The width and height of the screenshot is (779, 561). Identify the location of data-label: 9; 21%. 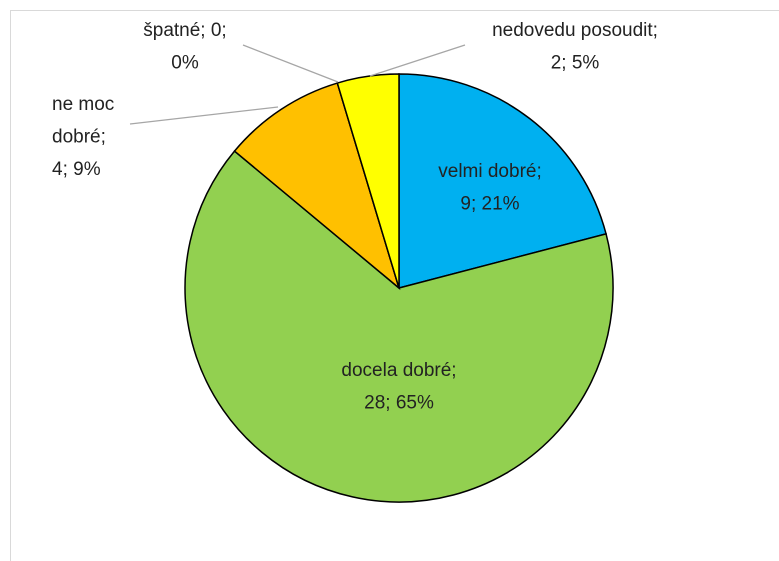
(489, 204).